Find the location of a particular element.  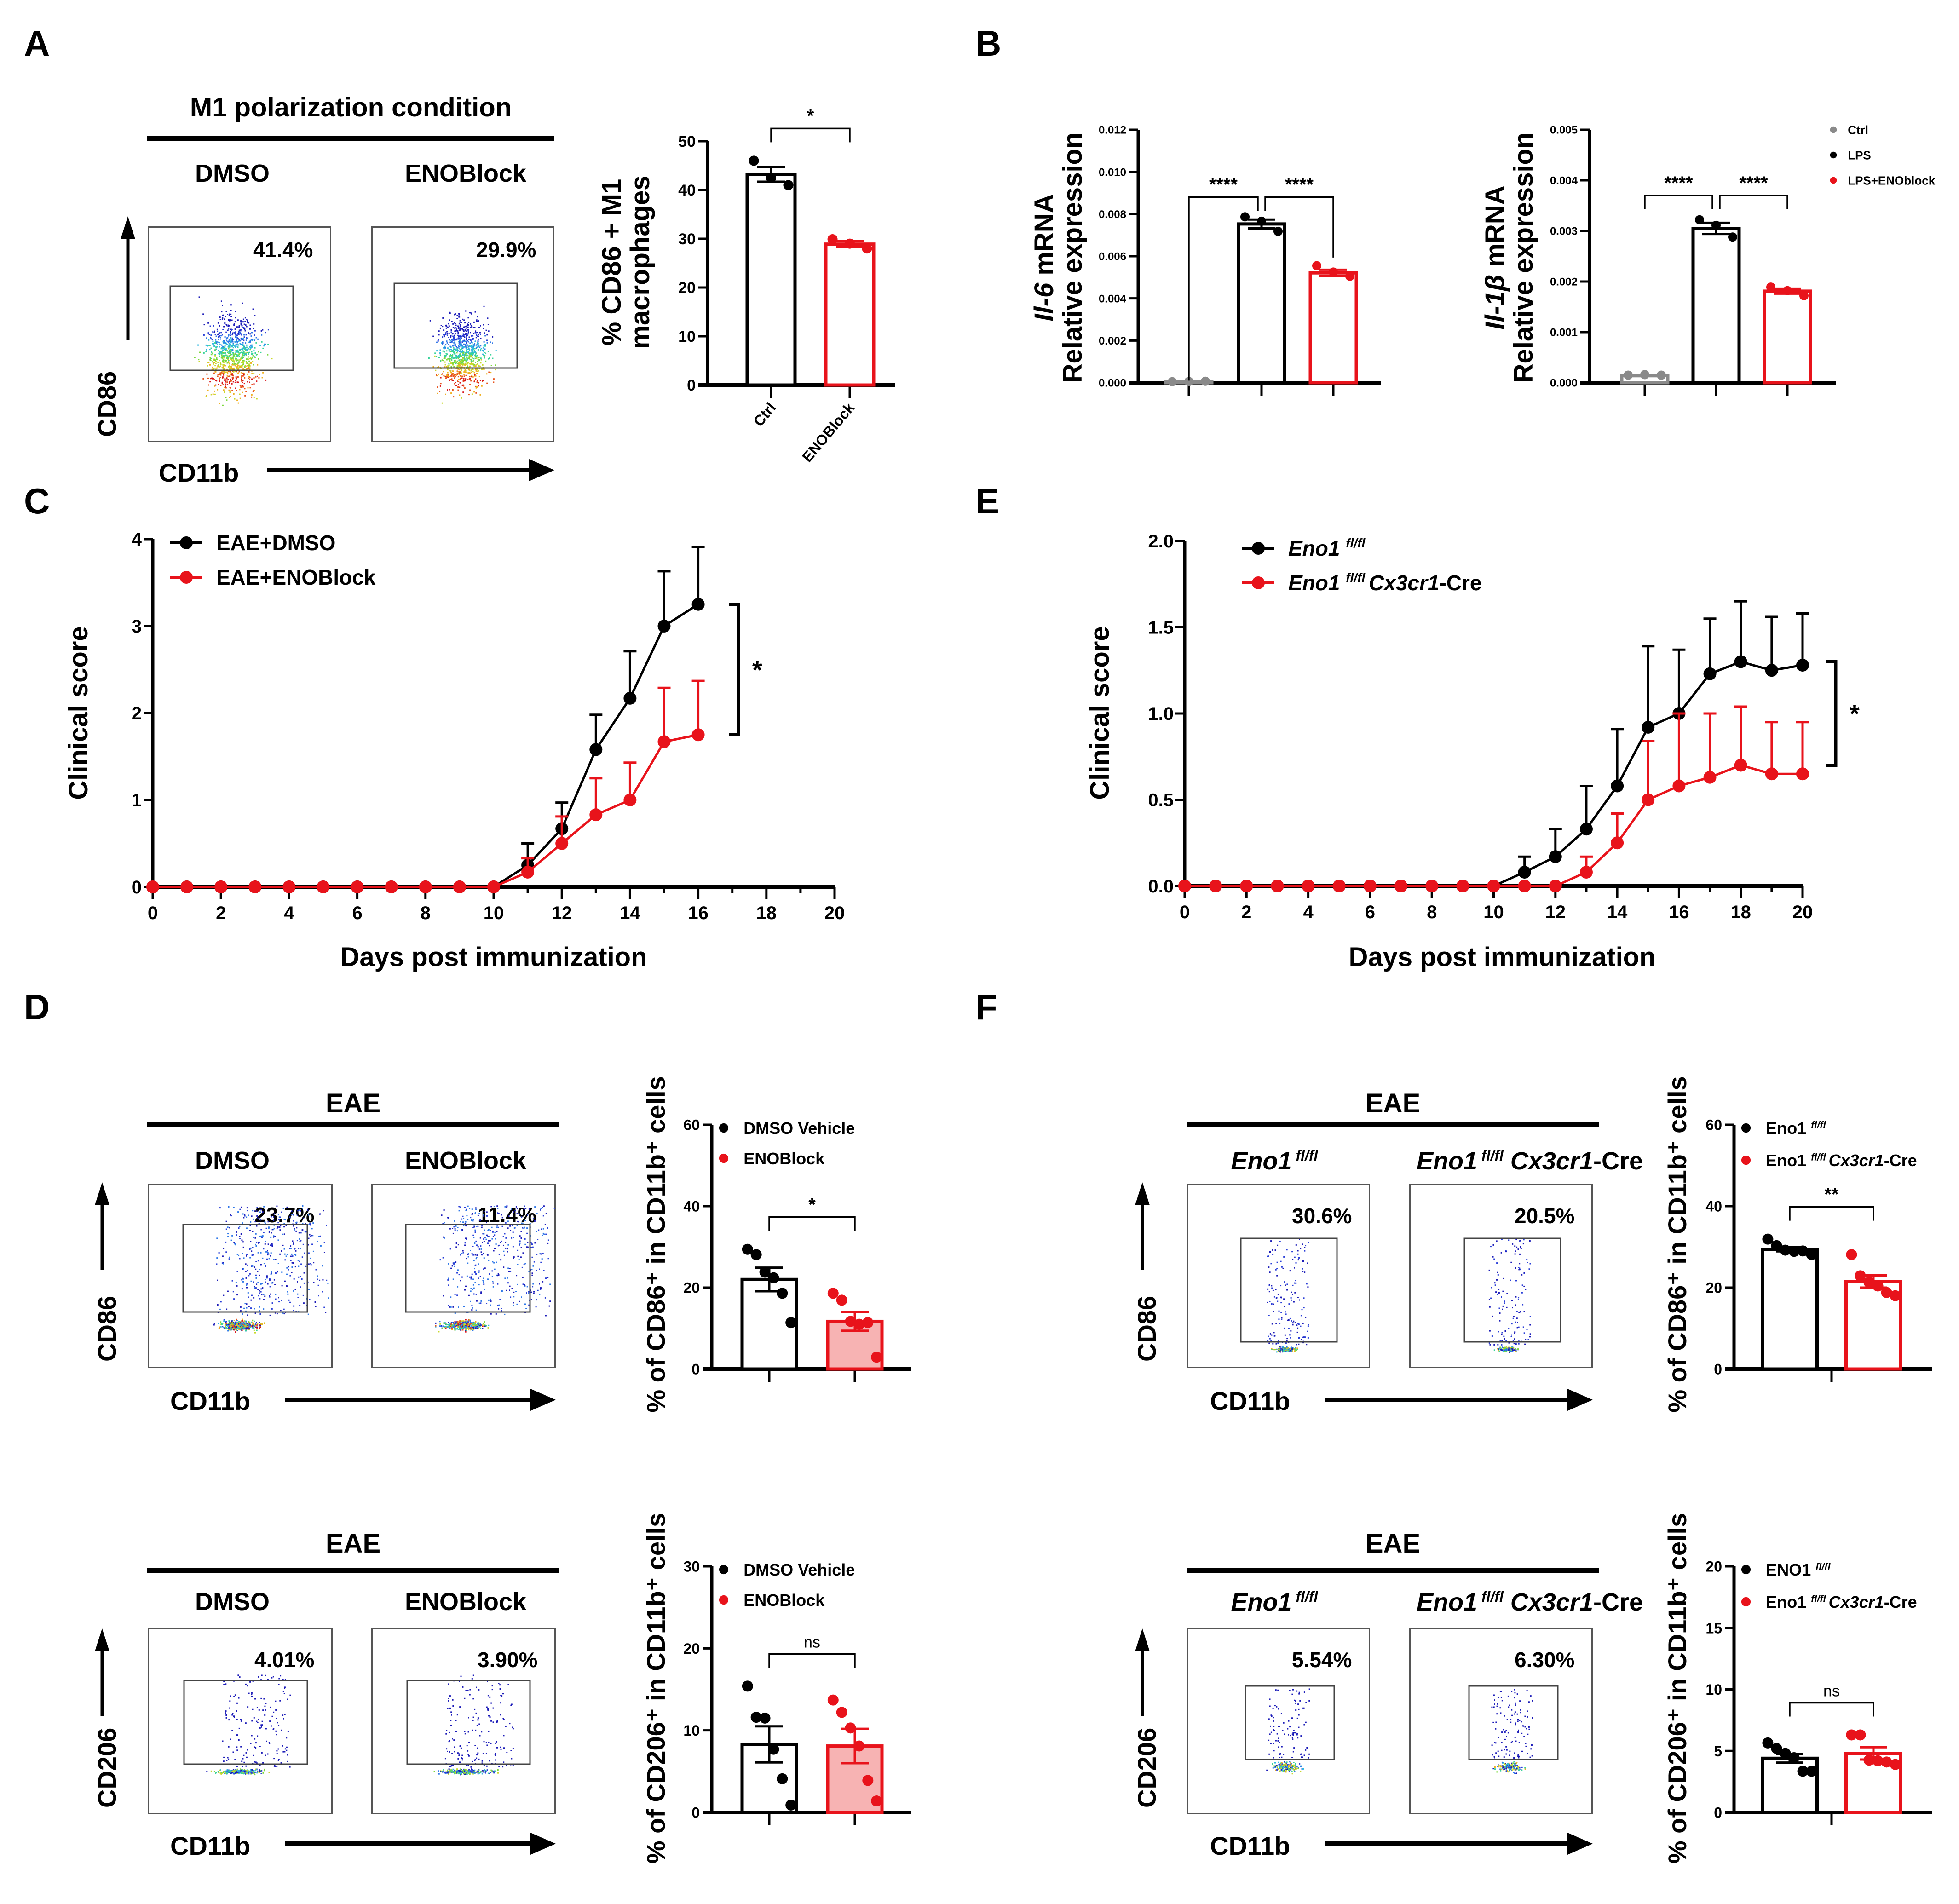

condition-label: ENOBlock is located at coordinates (465, 1160).